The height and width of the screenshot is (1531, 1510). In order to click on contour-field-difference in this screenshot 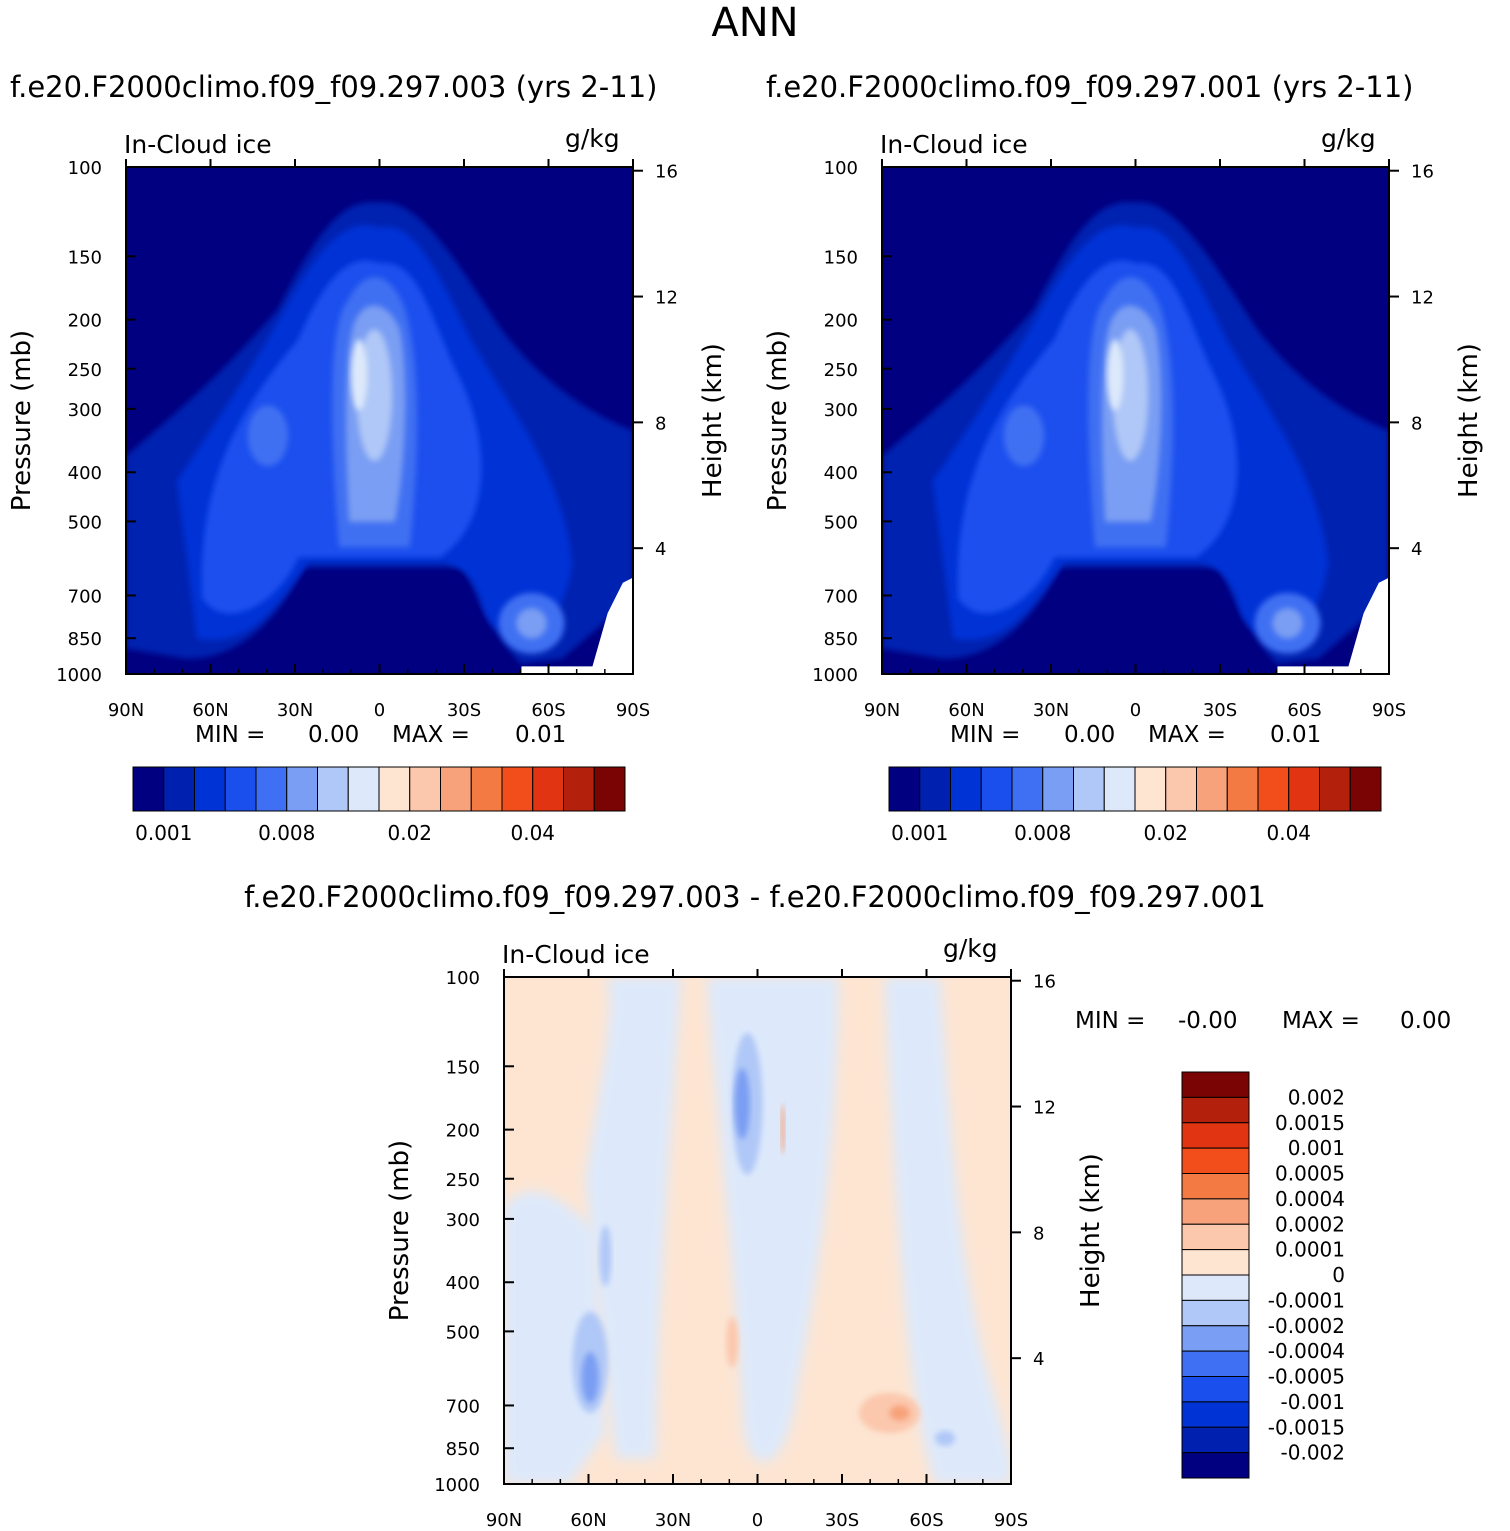, I will do `click(757, 1230)`.